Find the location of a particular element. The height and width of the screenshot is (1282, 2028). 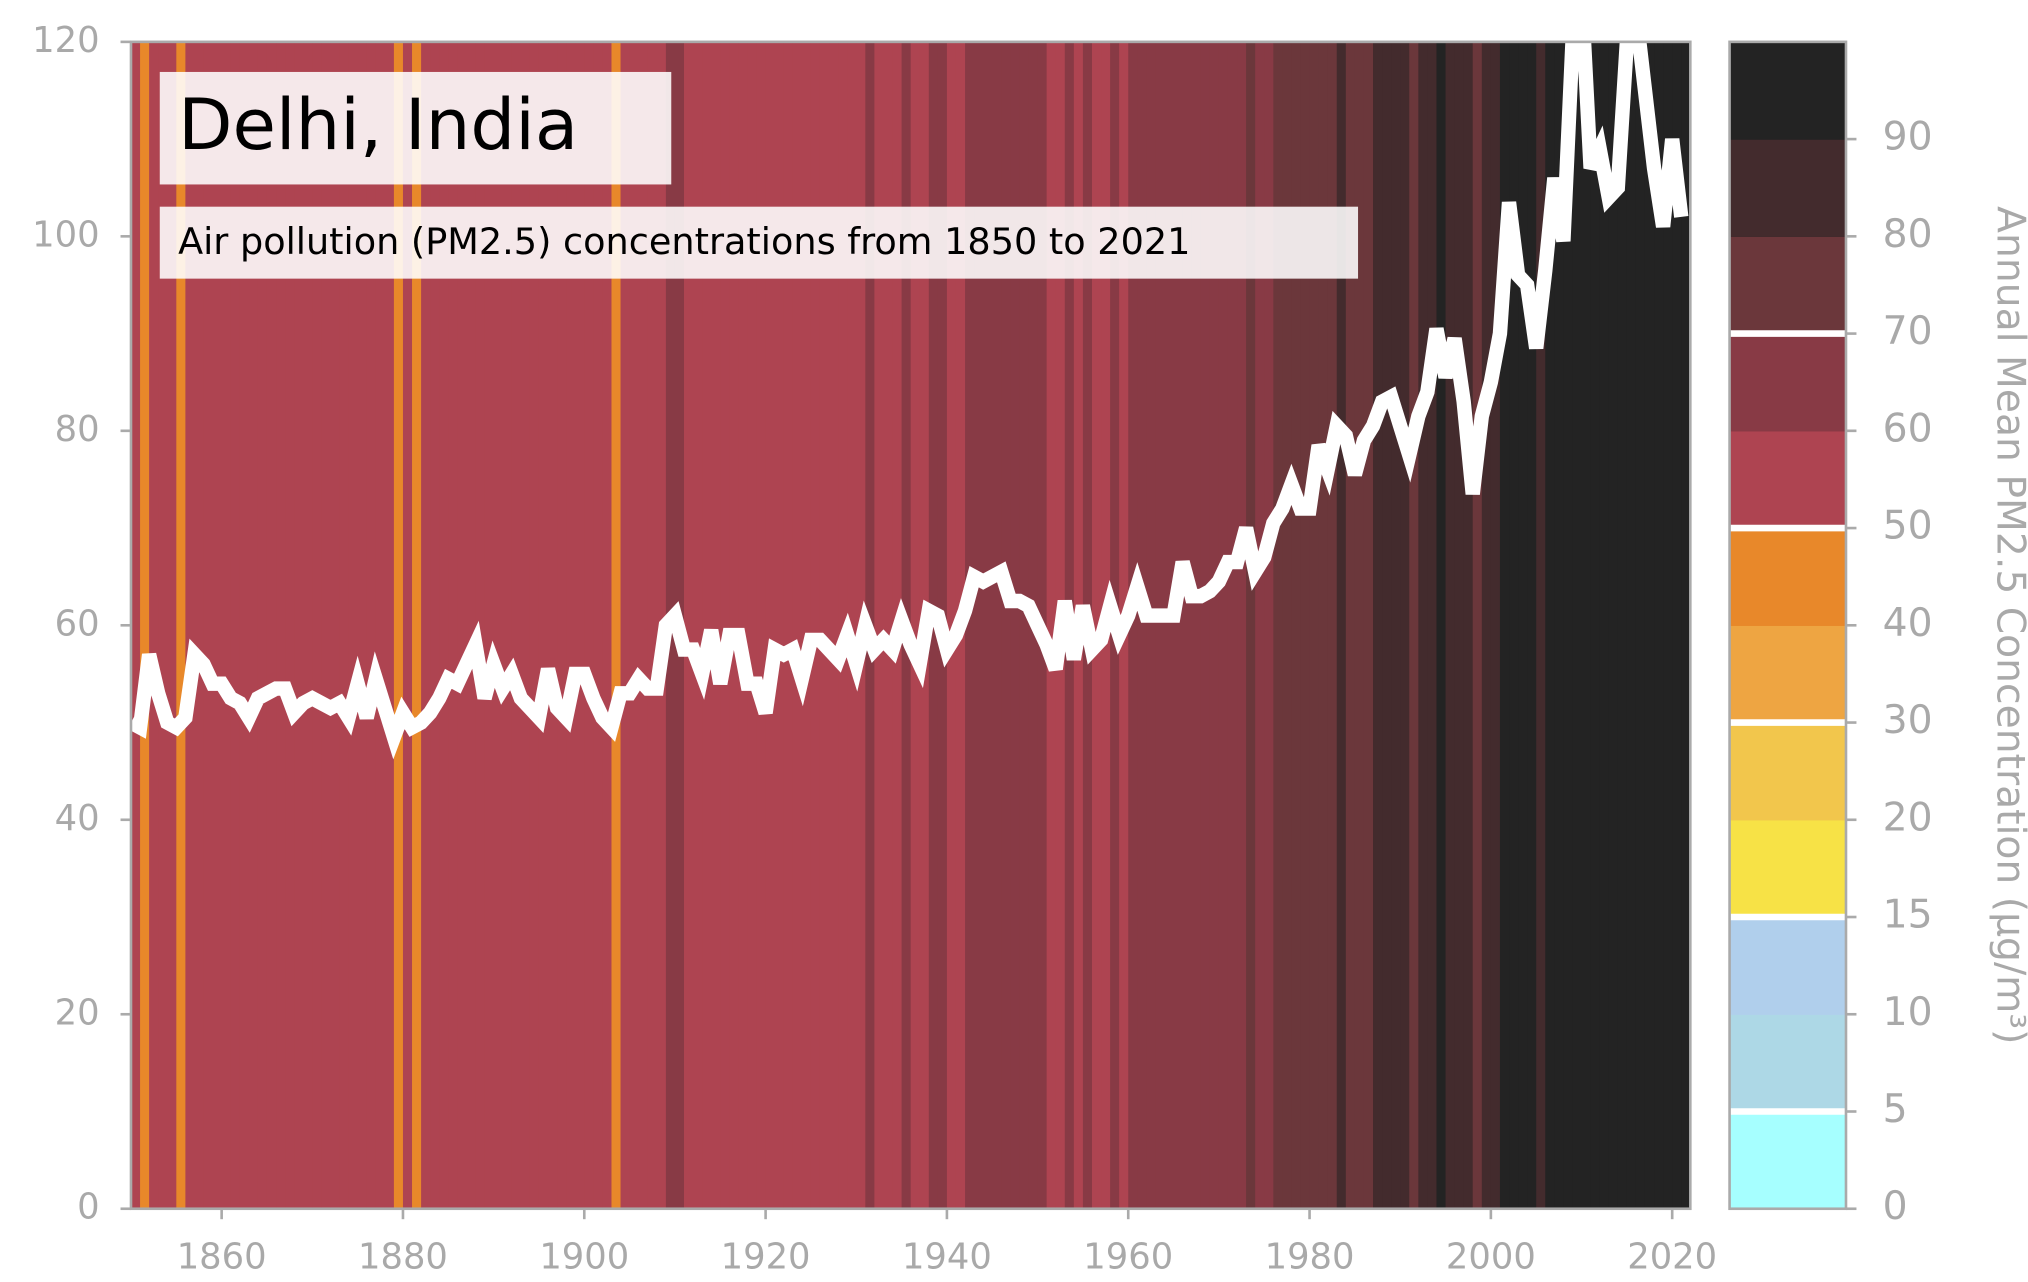

y-tick-label: 60 is located at coordinates (77, 623).